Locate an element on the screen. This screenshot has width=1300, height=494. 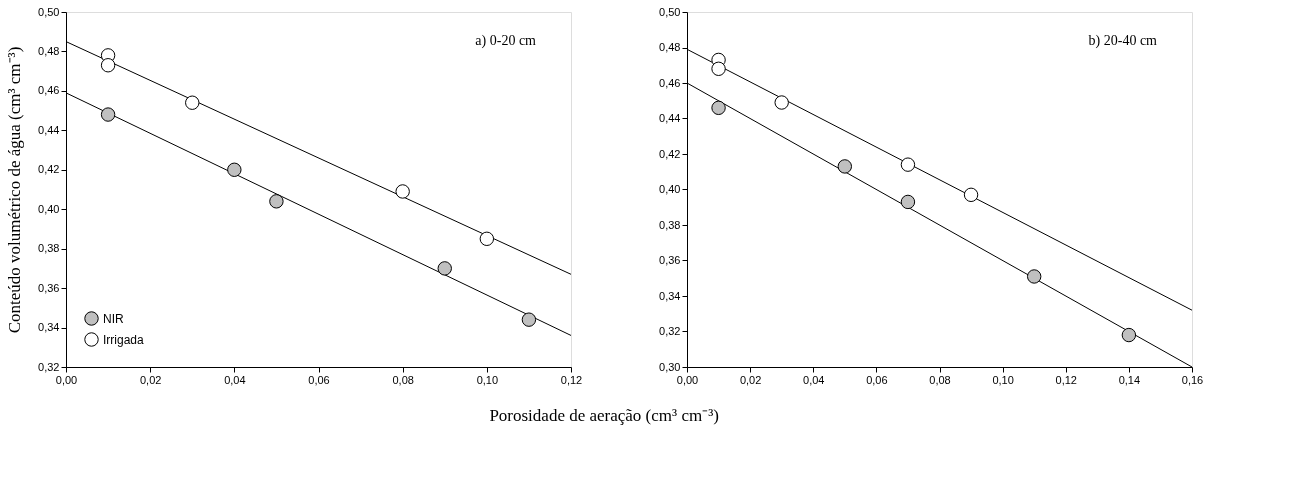
annotation: b) 20-40 cm is located at coordinates (1123, 41).